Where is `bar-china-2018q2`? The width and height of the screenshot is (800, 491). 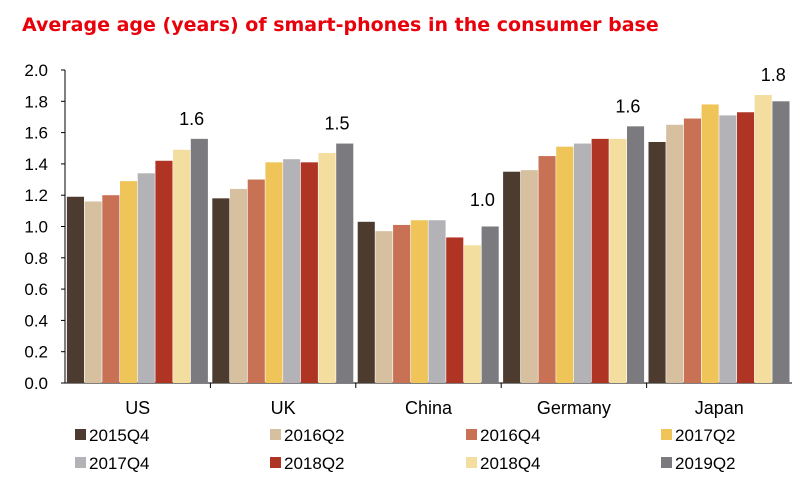
bar-china-2018q2 is located at coordinates (455, 310).